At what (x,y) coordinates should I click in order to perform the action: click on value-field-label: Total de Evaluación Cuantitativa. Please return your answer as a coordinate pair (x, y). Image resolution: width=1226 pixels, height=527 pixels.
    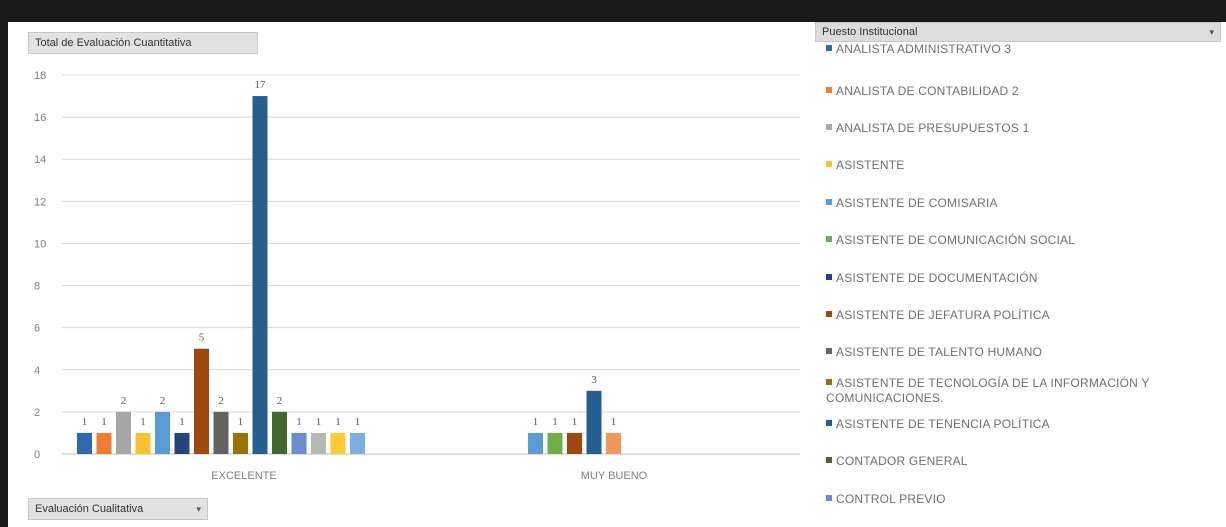
    Looking at the image, I should click on (113, 43).